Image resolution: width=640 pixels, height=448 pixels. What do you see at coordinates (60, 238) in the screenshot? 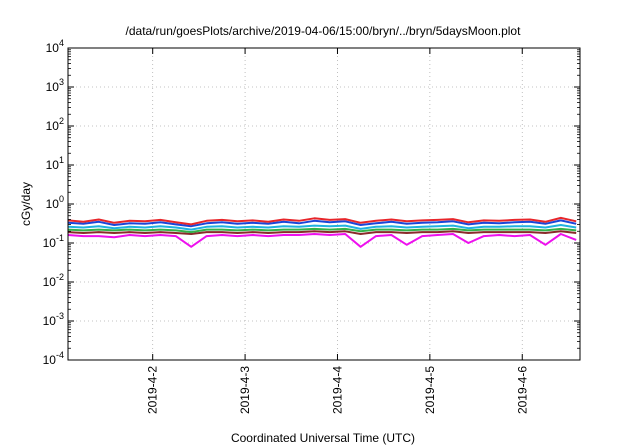
I see `y-tick-exponent: -1` at bounding box center [60, 238].